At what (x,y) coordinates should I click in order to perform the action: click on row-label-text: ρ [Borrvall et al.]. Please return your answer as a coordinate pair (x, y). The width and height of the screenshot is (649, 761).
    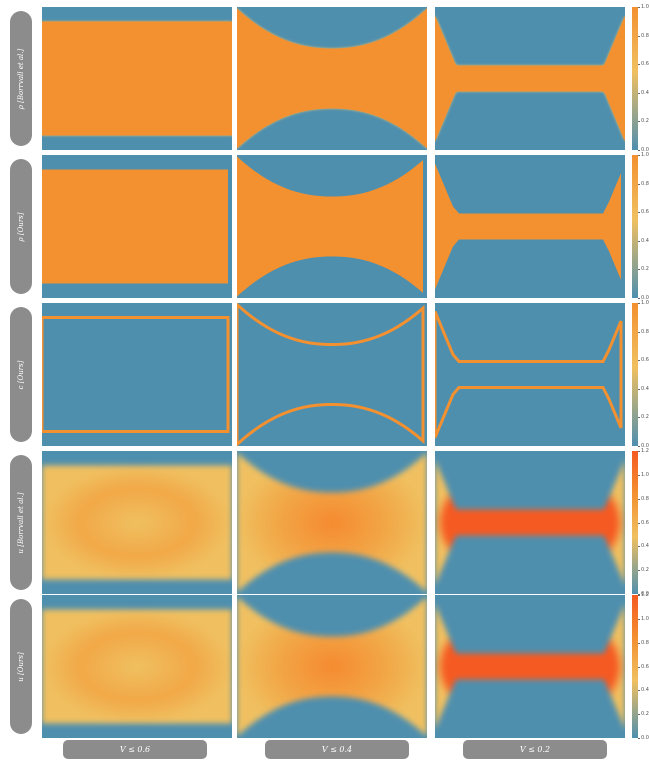
    Looking at the image, I should click on (21, 78).